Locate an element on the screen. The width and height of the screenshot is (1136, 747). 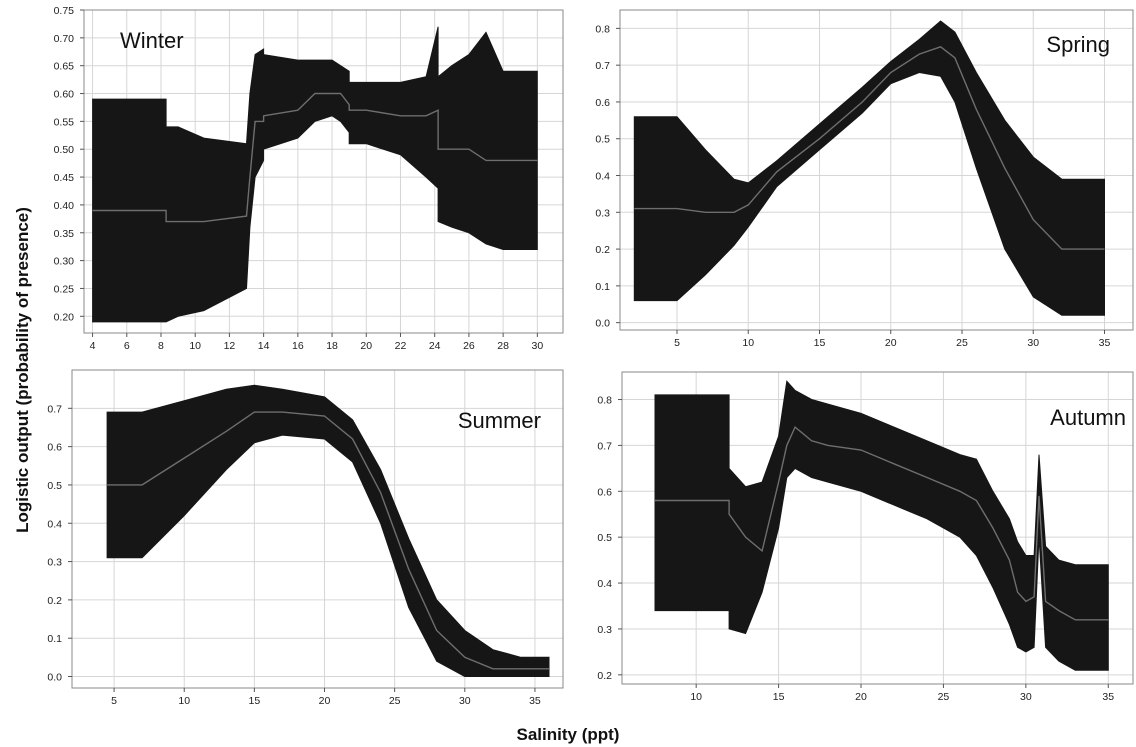
x-tick-label-spring: 10 is located at coordinates (748, 343).